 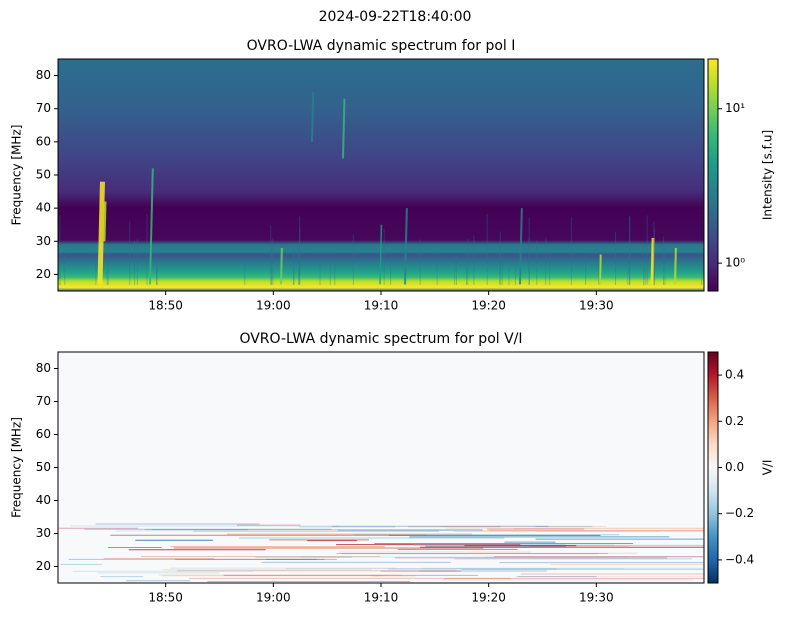 What do you see at coordinates (380, 339) in the screenshot?
I see `axes-title: OVRO-LWA dynamic spectrum for pol V/I` at bounding box center [380, 339].